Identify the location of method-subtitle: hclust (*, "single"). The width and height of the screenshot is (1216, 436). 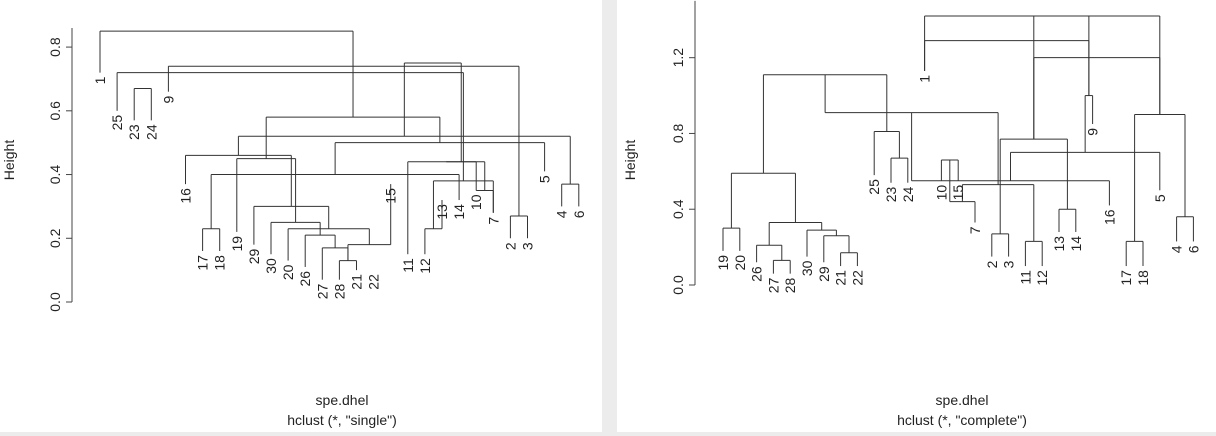
(342, 420).